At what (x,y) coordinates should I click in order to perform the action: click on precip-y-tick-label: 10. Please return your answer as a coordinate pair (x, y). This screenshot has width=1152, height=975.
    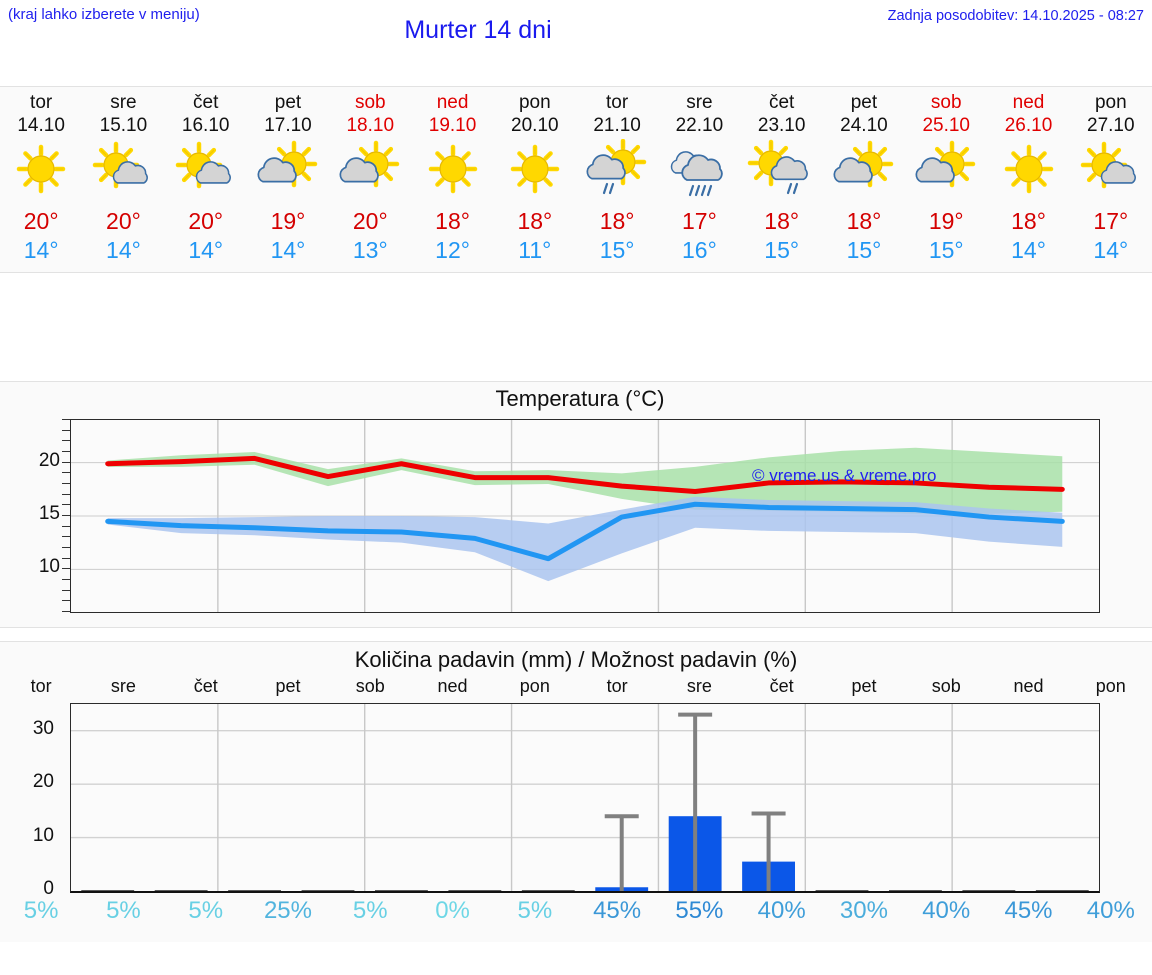
    Looking at the image, I should click on (43, 835).